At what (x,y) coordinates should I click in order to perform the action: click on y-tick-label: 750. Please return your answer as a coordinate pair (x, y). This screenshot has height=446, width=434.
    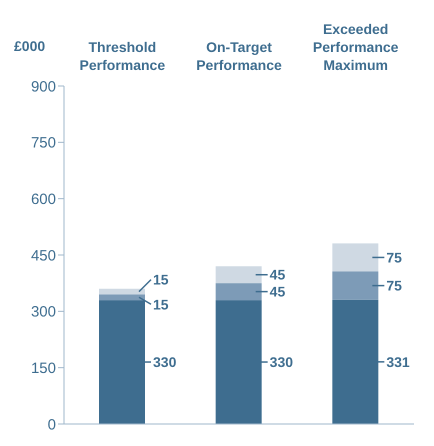
    Looking at the image, I should click on (43, 143).